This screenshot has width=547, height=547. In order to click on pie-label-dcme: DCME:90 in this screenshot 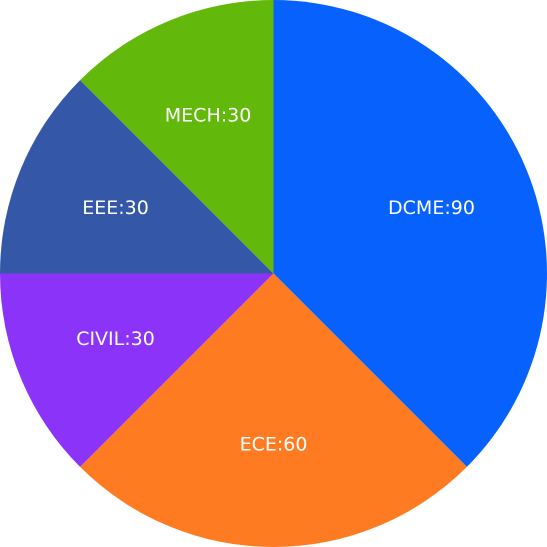, I will do `click(431, 208)`.